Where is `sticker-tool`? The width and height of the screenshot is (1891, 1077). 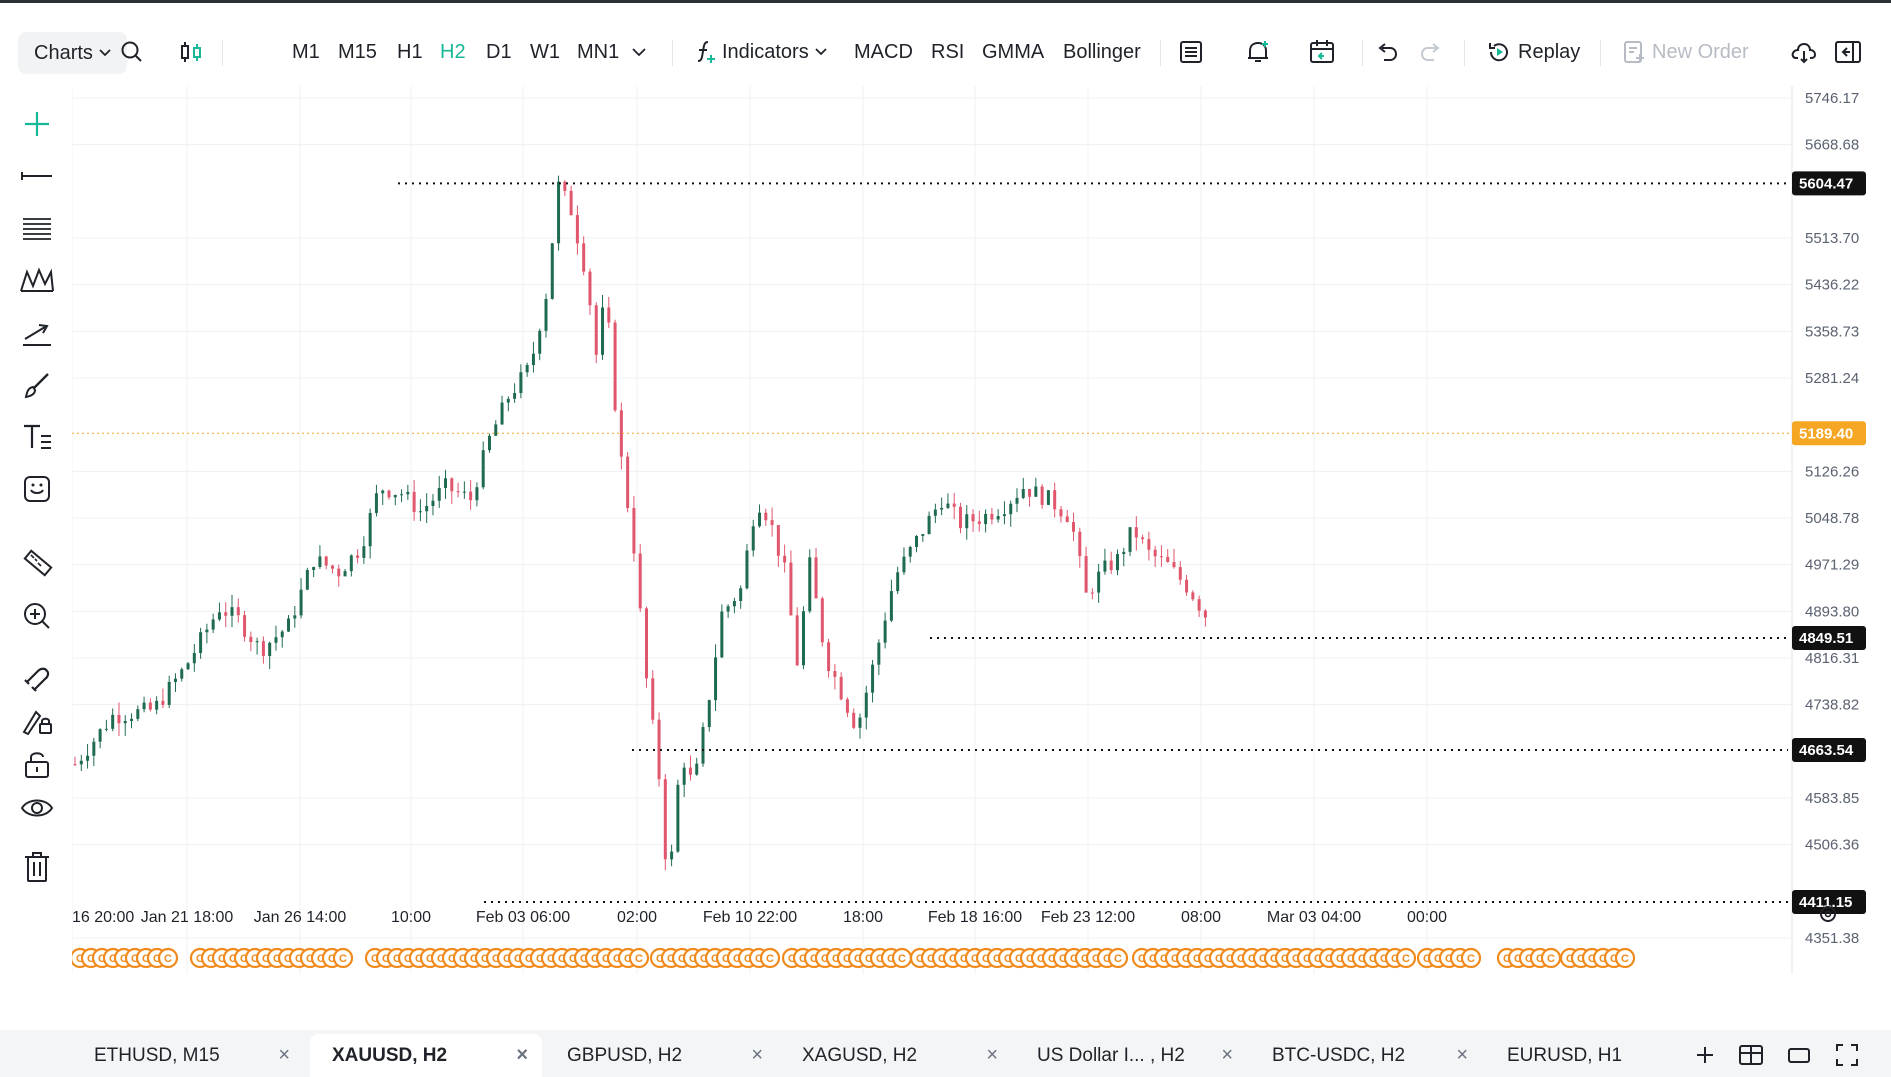
sticker-tool is located at coordinates (37, 489).